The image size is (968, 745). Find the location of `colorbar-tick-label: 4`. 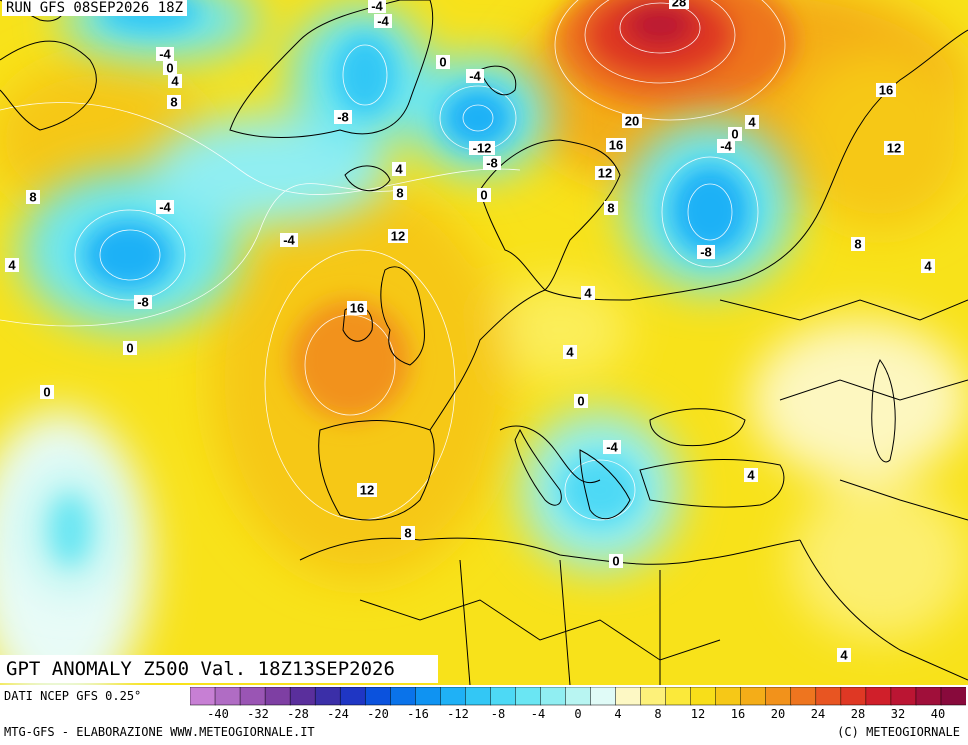

colorbar-tick-label: 4 is located at coordinates (618, 714).